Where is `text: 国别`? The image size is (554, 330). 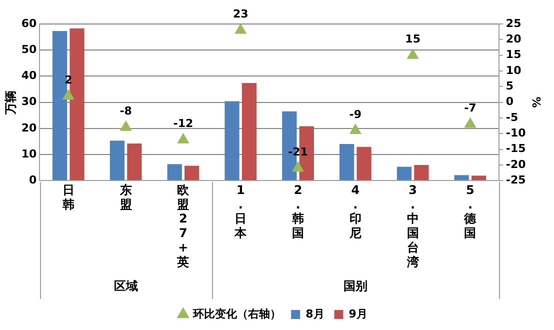
text: 国别 is located at coordinates (355, 286).